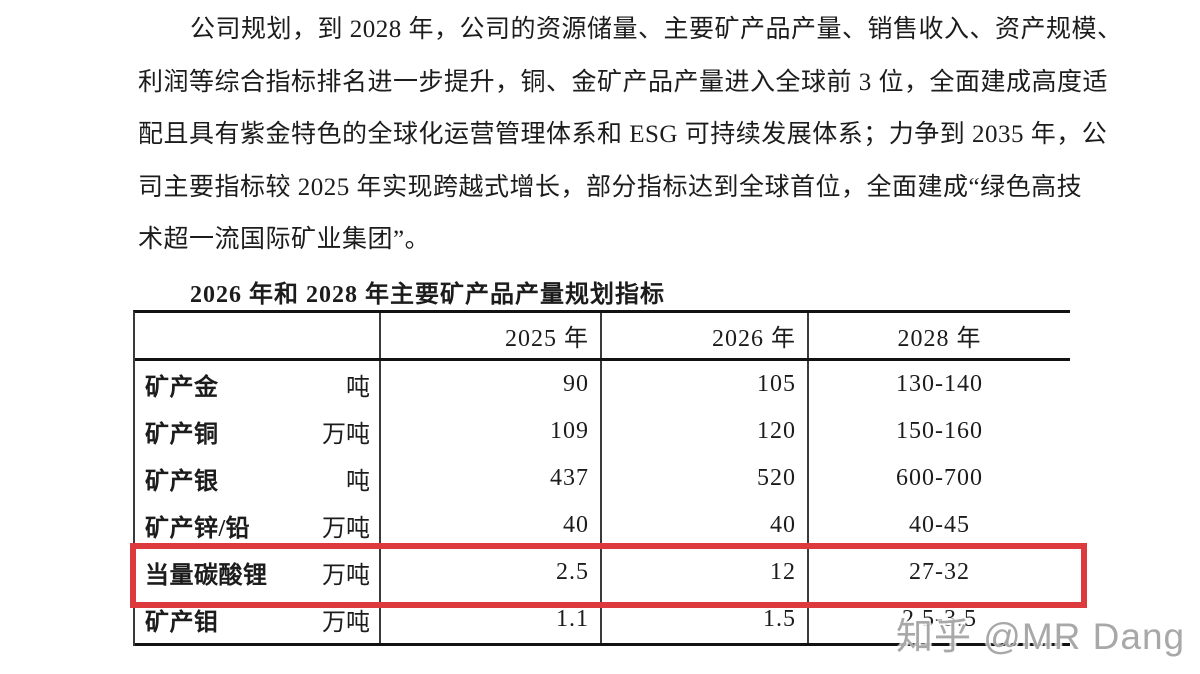 Image resolution: width=1200 pixels, height=674 pixels. What do you see at coordinates (257, 384) in the screenshot?
I see `mineral-cell: 矿产金 吨` at bounding box center [257, 384].